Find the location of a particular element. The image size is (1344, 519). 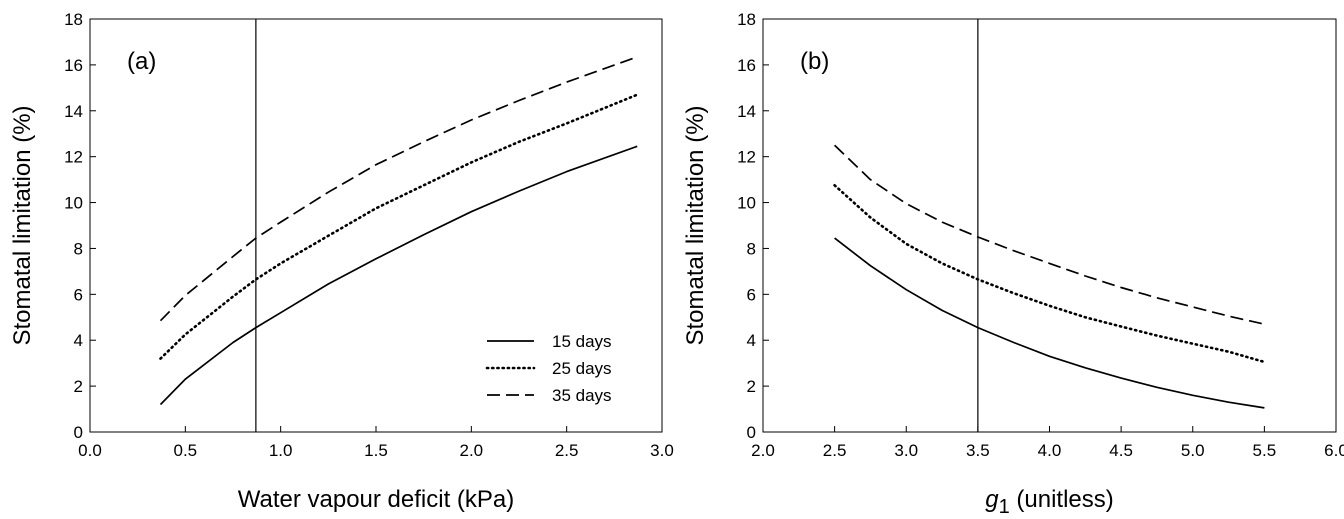

x-axis-title-b: g1 (unitless) is located at coordinates (1049, 502).